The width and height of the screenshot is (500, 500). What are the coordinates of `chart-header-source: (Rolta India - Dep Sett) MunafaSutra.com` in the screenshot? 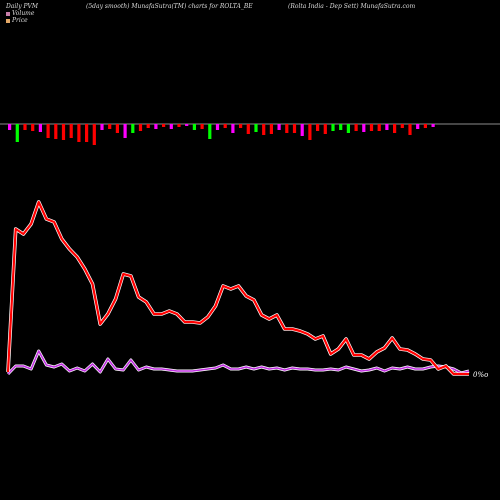 It's located at (352, 6).